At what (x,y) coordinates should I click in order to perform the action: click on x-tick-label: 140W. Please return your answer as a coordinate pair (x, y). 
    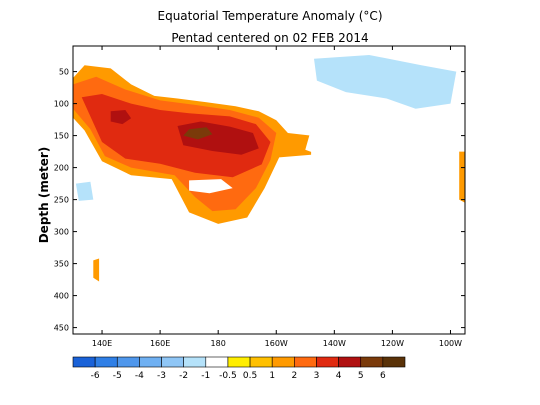
    Looking at the image, I should click on (334, 343).